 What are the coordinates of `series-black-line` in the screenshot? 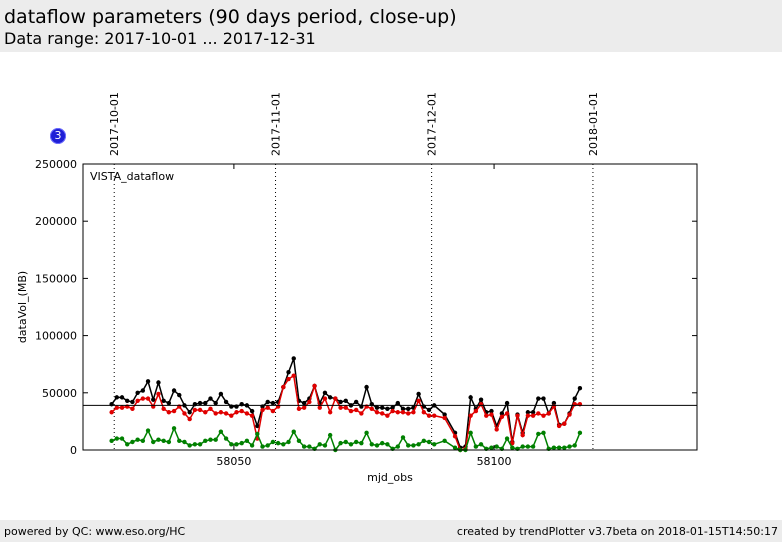 It's located at (346, 403).